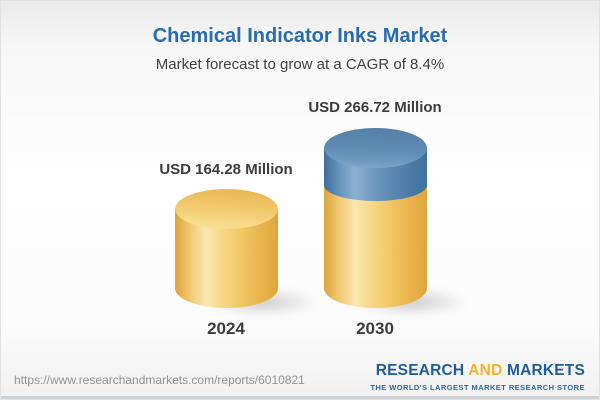  I want to click on value-label-2024: USD 164.28 Million, so click(226, 169).